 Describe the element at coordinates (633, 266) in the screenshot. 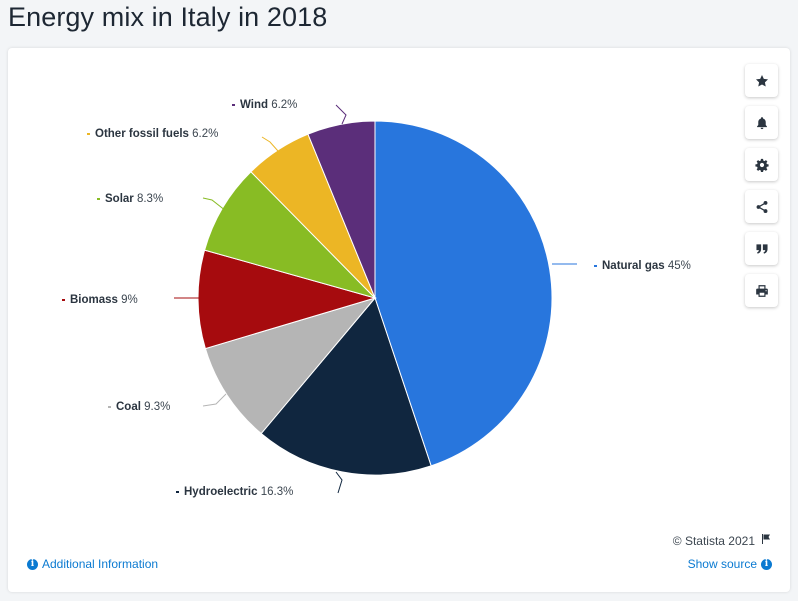

I see `slice-label-name: Natural gas` at that location.